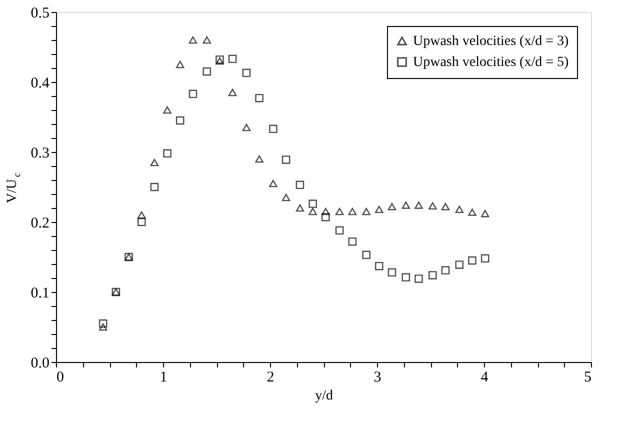 Image resolution: width=638 pixels, height=421 pixels. I want to click on legend-label: Upwash velocities (x/d = 5), so click(491, 62).